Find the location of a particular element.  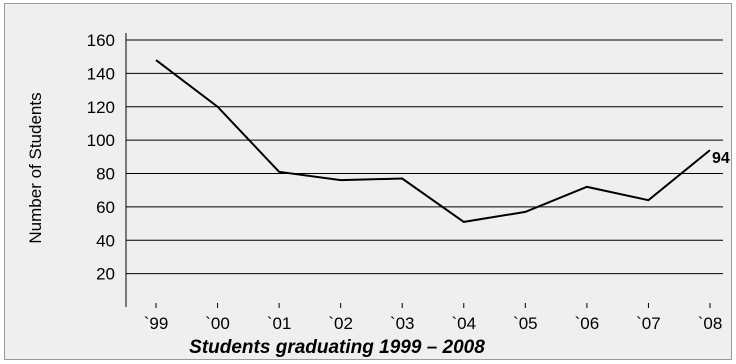

x-tick-label: `03 is located at coordinates (402, 323).